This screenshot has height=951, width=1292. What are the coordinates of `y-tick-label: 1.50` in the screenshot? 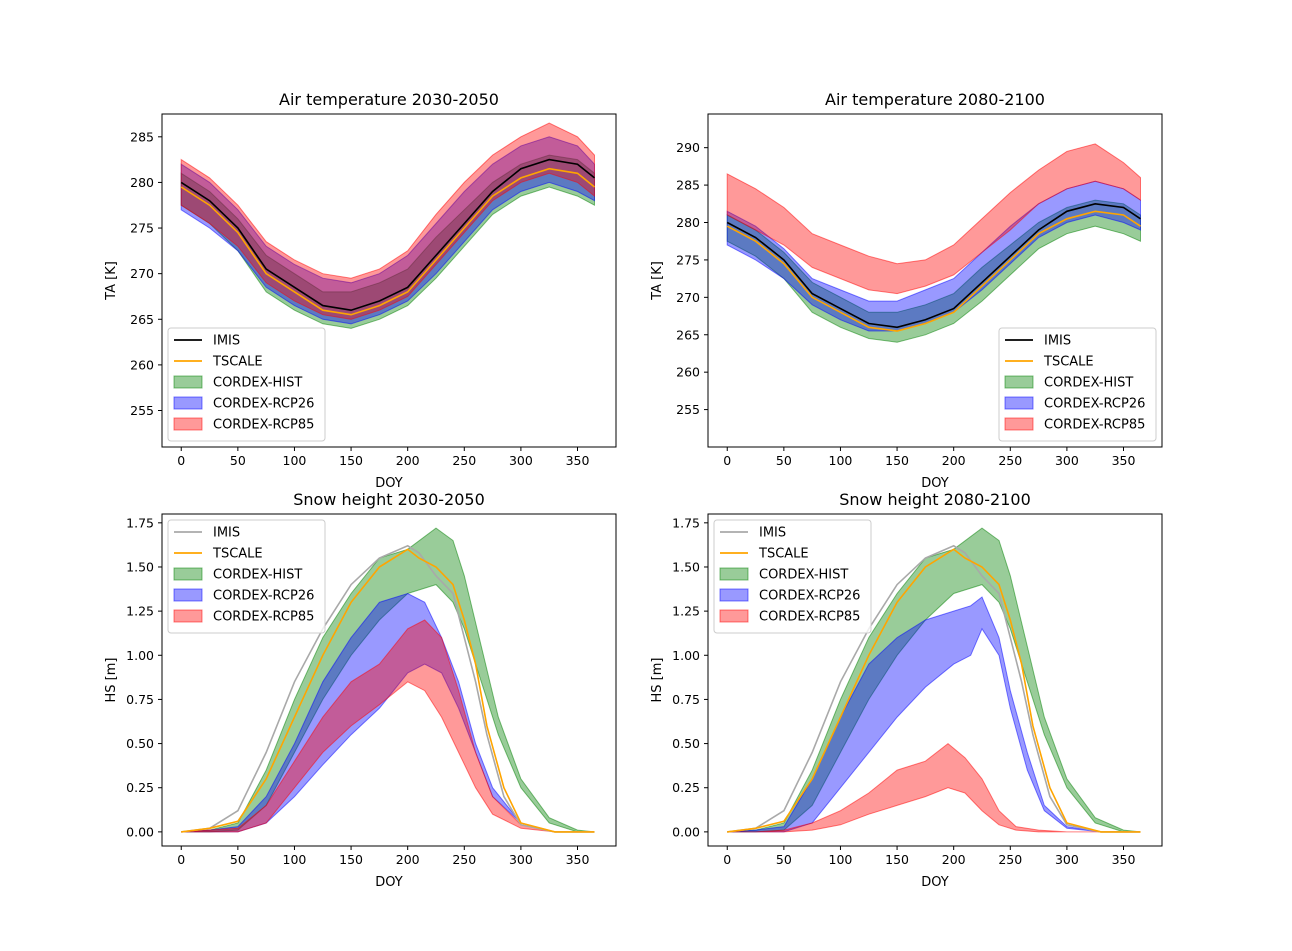 It's located at (140, 566).